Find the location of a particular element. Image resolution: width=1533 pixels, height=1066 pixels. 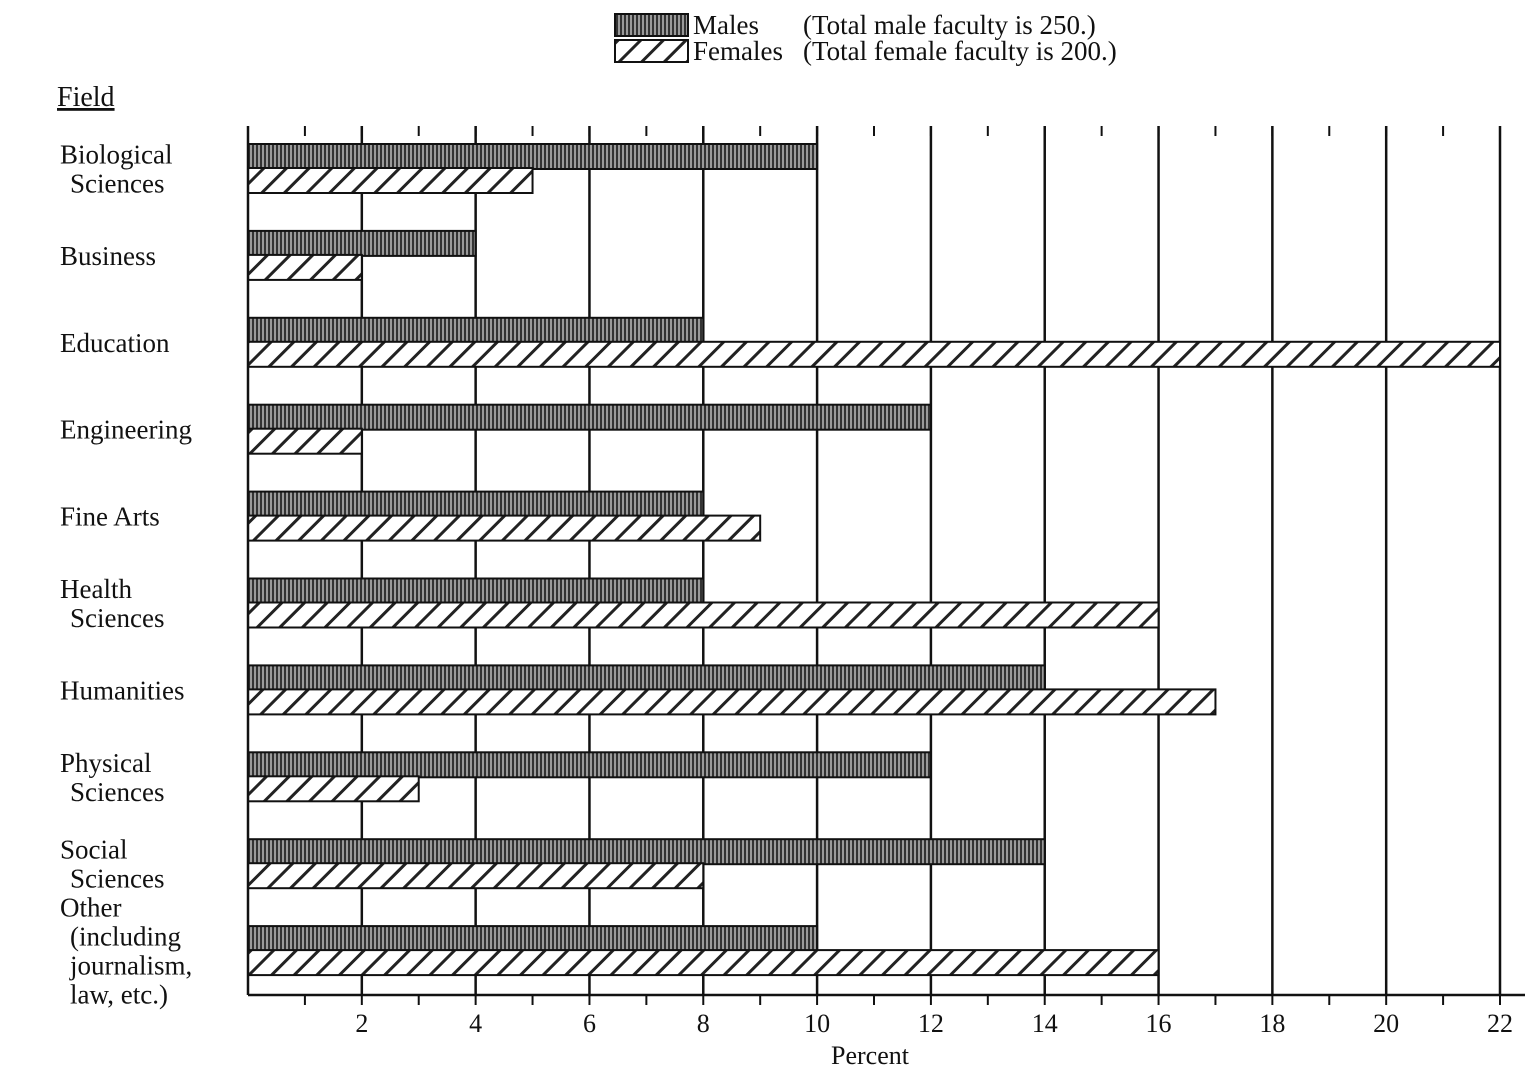

legend-swatch-females is located at coordinates (651, 51).